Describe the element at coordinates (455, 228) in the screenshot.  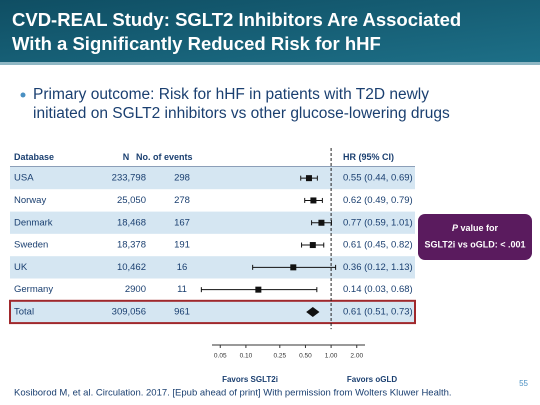
I see `annotation-p: P` at that location.